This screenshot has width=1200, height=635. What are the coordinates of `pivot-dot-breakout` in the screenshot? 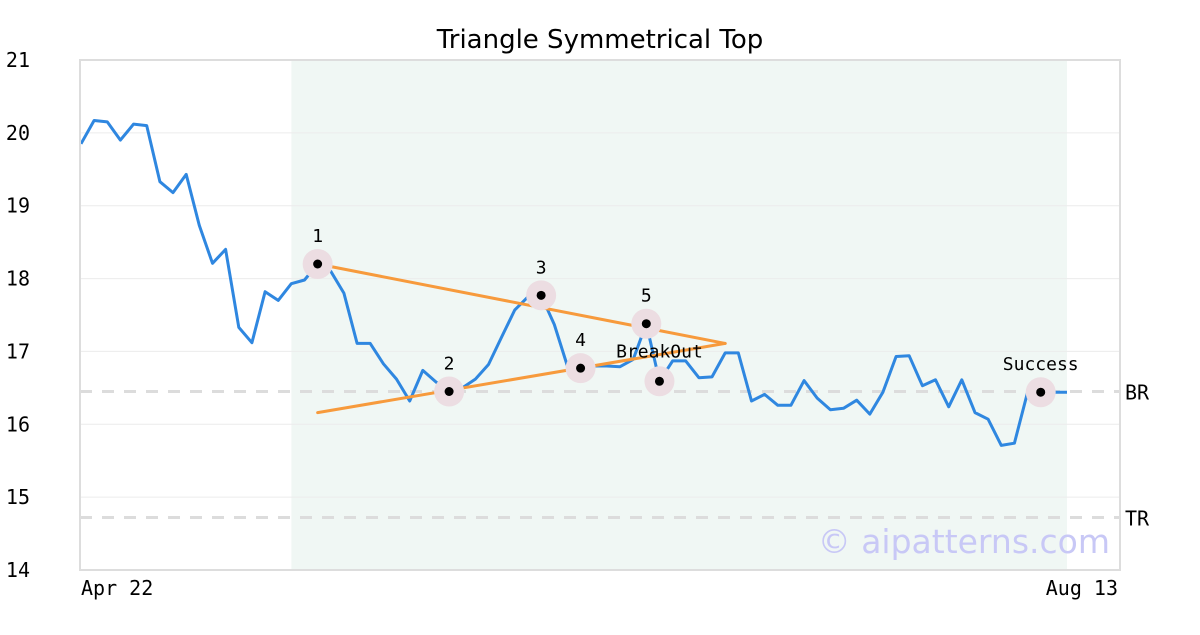 It's located at (659, 381).